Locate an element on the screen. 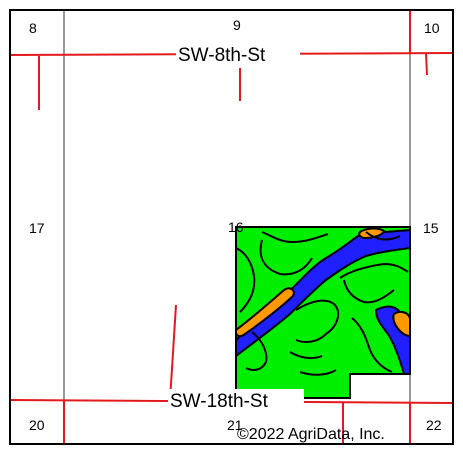  section-number-21: 21 is located at coordinates (235, 425).